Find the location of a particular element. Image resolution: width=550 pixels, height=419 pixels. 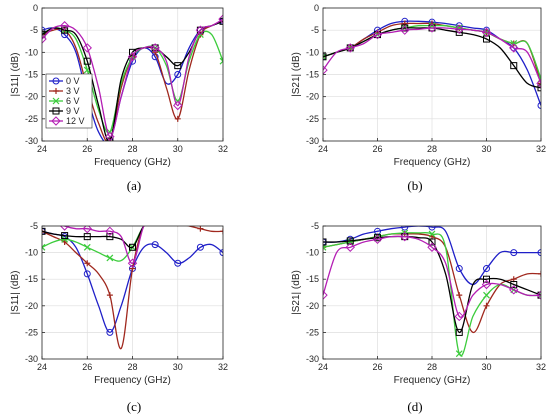

y-tick-label: 0 is located at coordinates (35, 8).